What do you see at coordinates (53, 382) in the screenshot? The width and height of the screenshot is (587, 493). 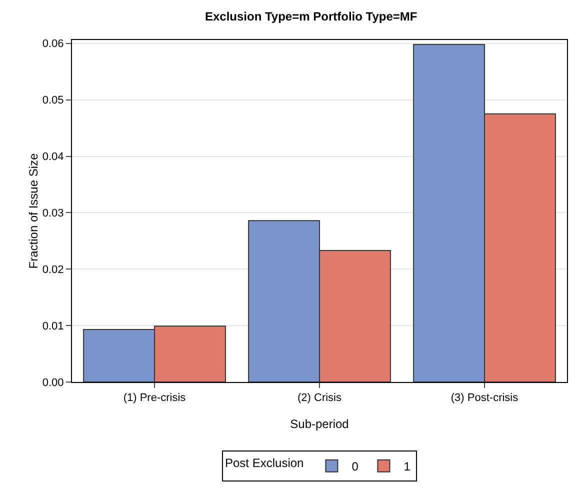 I see `y-tick-label: 0.00` at bounding box center [53, 382].